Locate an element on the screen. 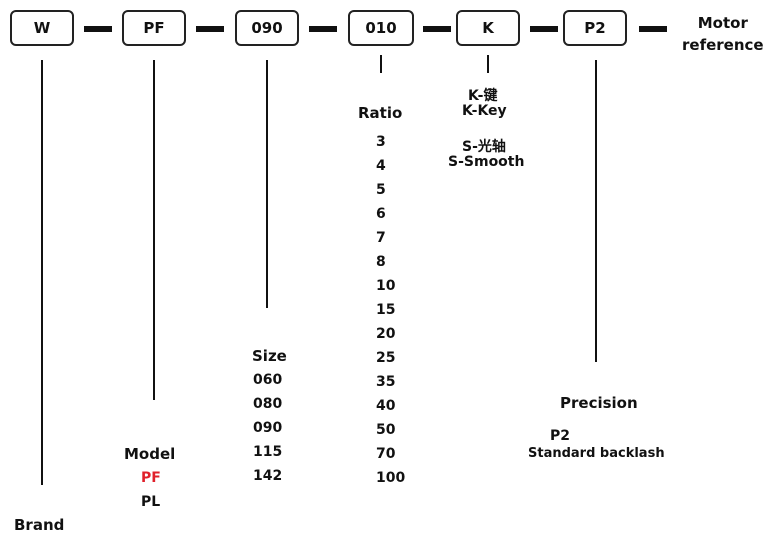 The width and height of the screenshot is (769, 538). size-option: 060 is located at coordinates (267, 380).